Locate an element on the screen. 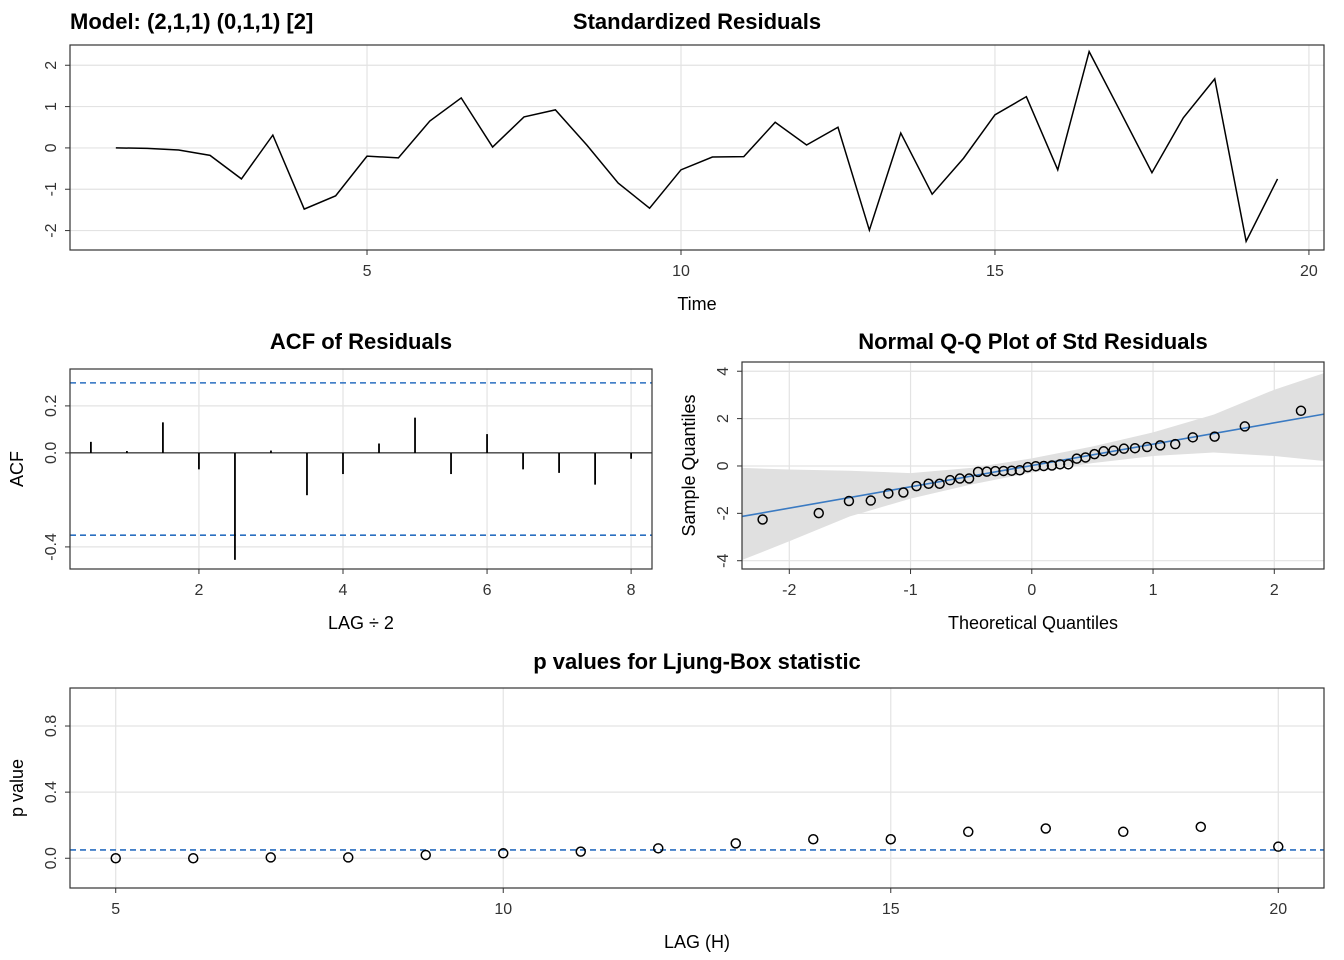 The image size is (1344, 960). x-tick-label: 1 is located at coordinates (1153, 590).